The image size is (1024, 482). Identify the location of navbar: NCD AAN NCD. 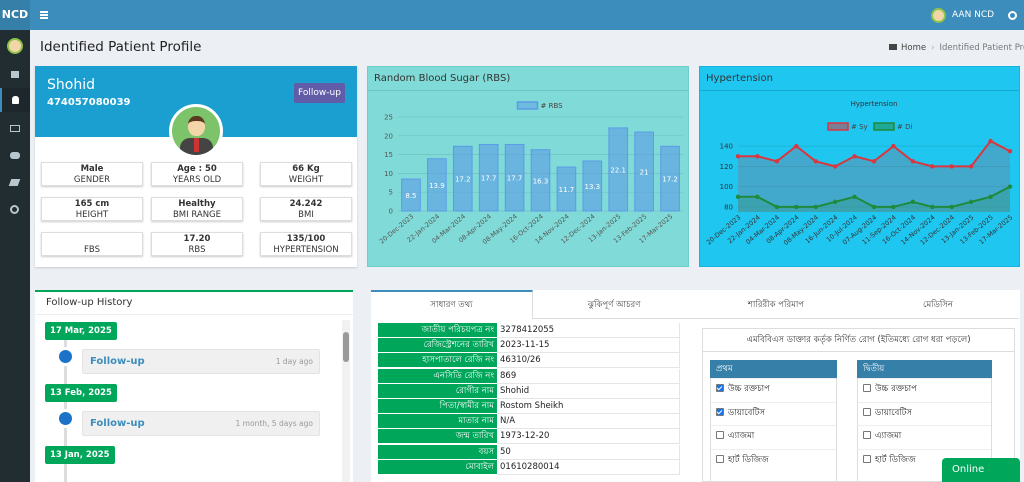
(512, 15).